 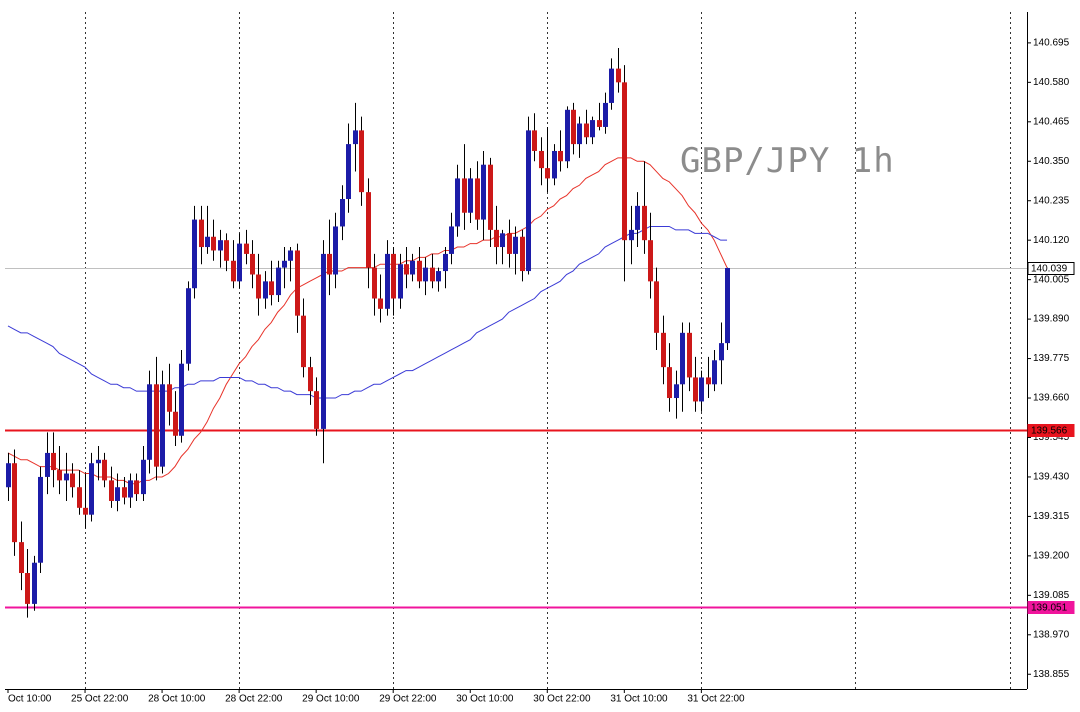 I want to click on x-tick-label: 29 Oct 22:00, so click(x=408, y=699).